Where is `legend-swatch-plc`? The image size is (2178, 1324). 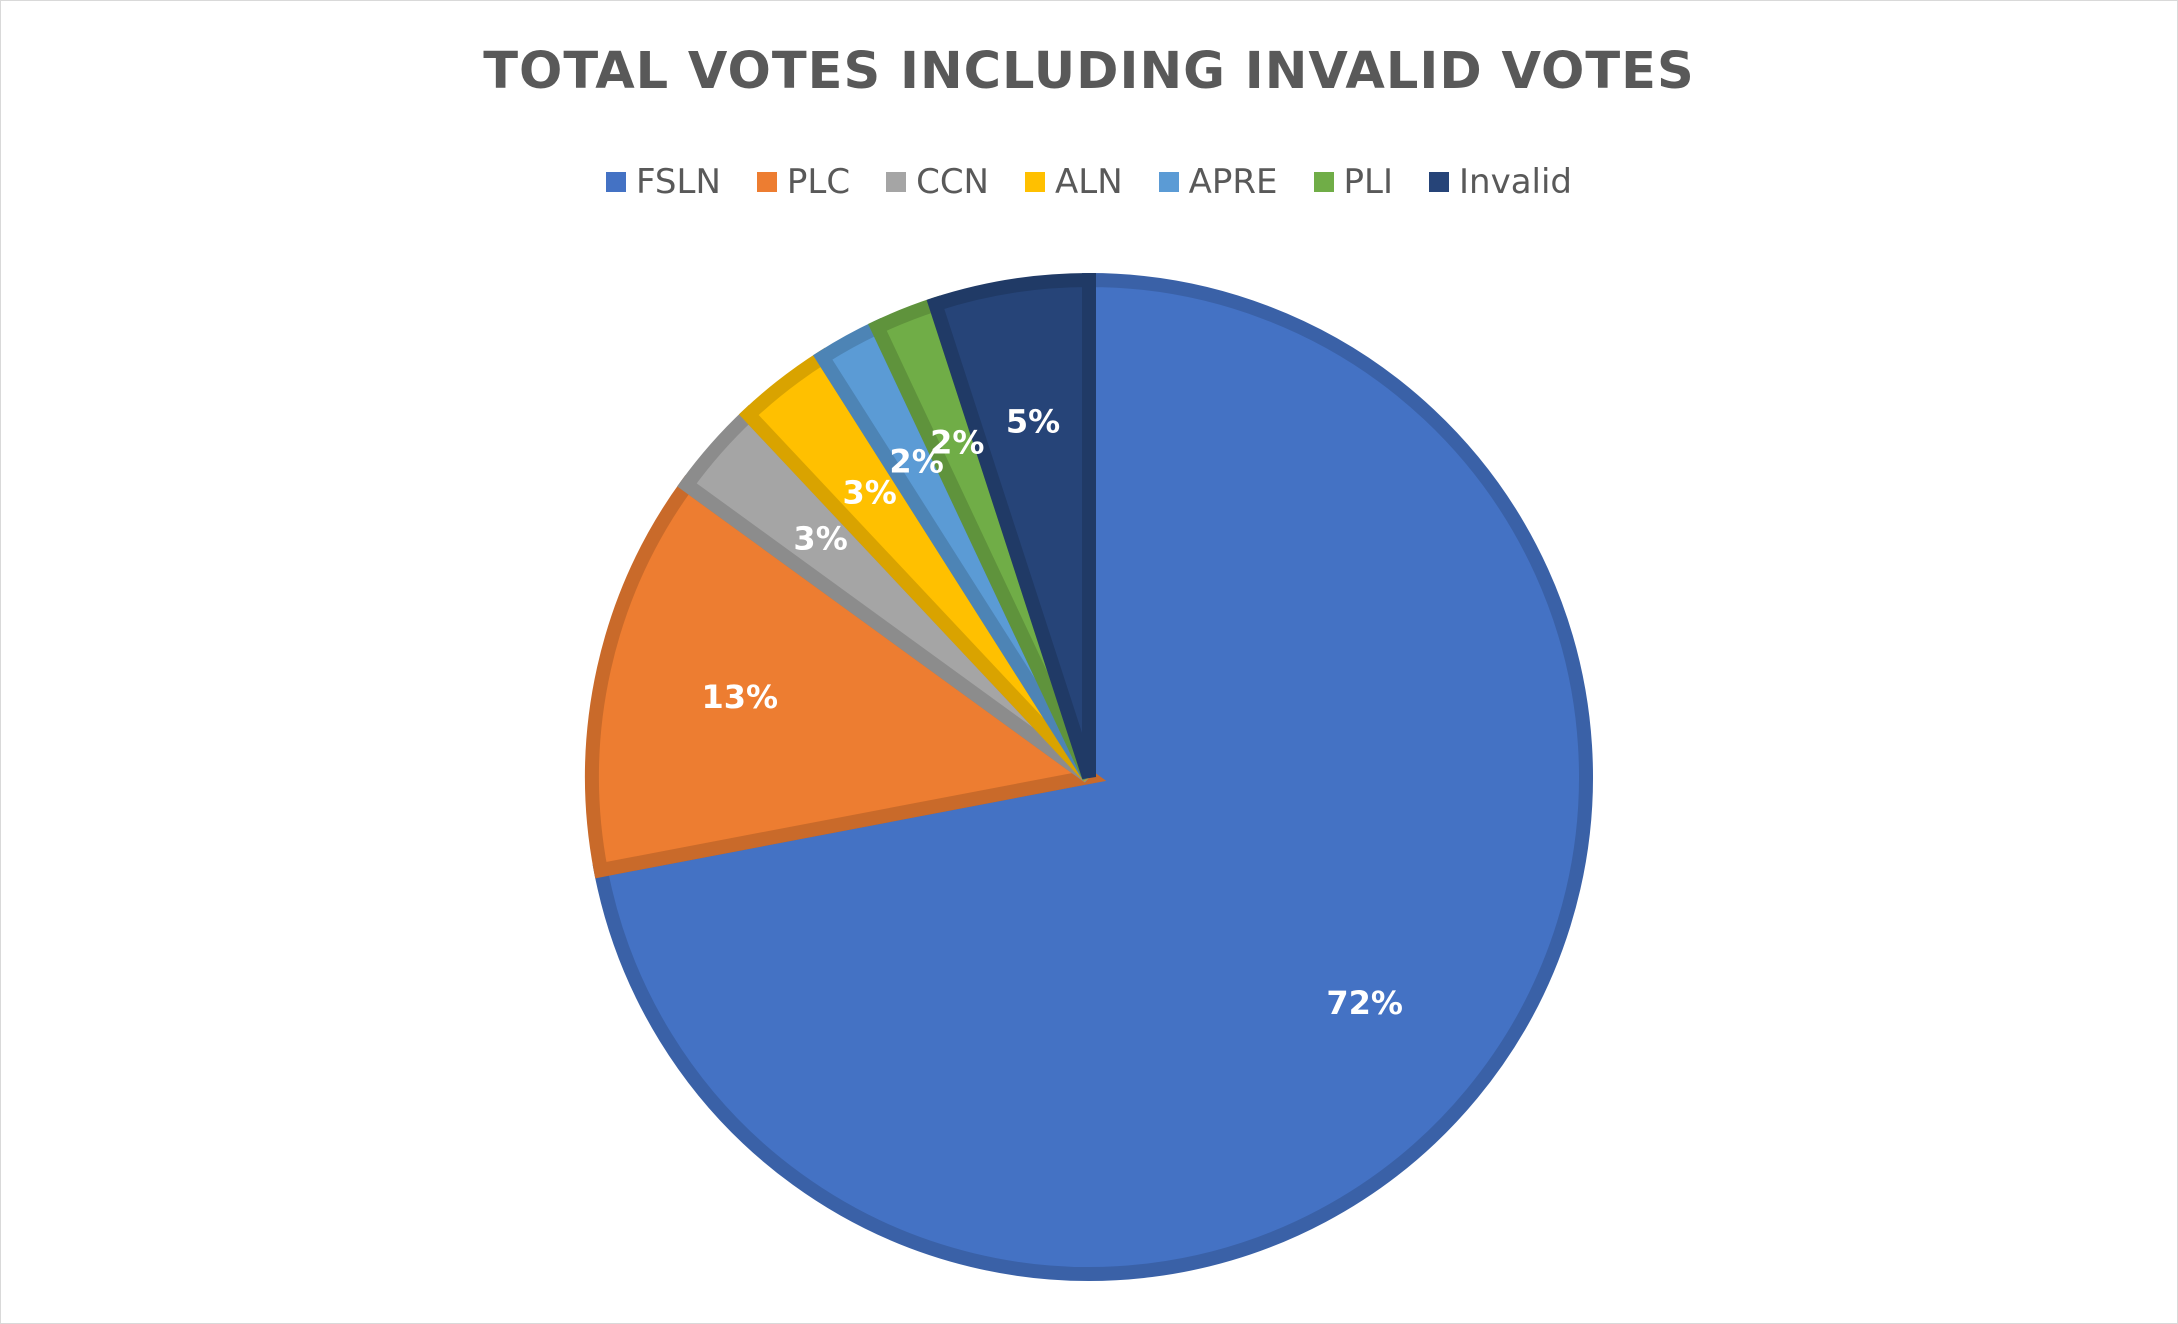
legend-swatch-plc is located at coordinates (766, 182).